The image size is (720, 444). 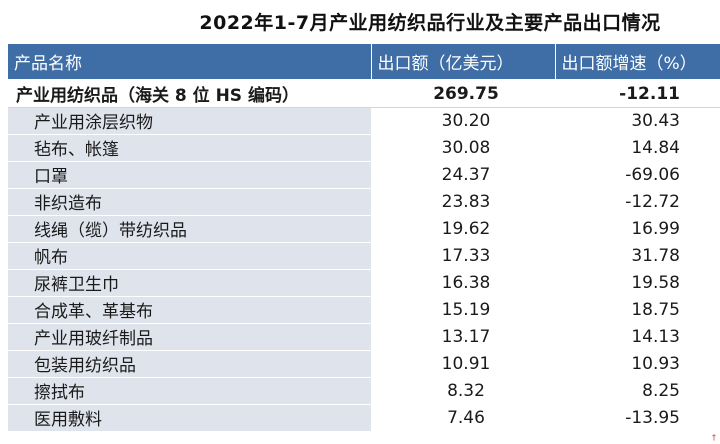 I want to click on row-export-value: 10.91, so click(x=463, y=364).